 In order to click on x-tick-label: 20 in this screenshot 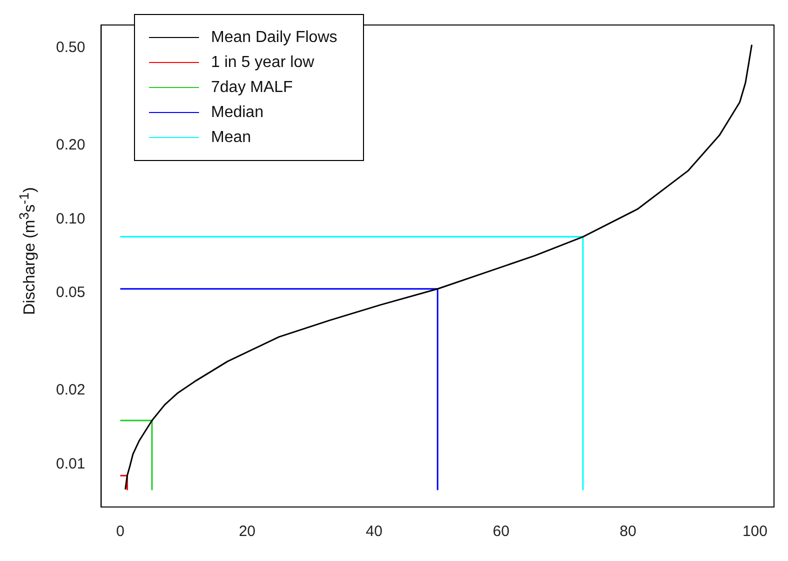, I will do `click(247, 531)`.